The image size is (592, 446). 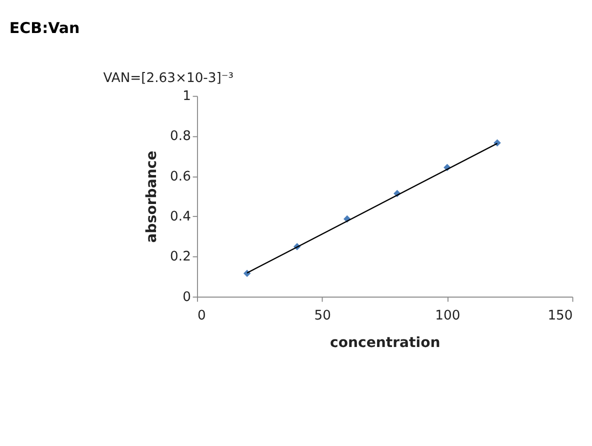 I want to click on y-tick-label: 0.8, so click(x=180, y=136).